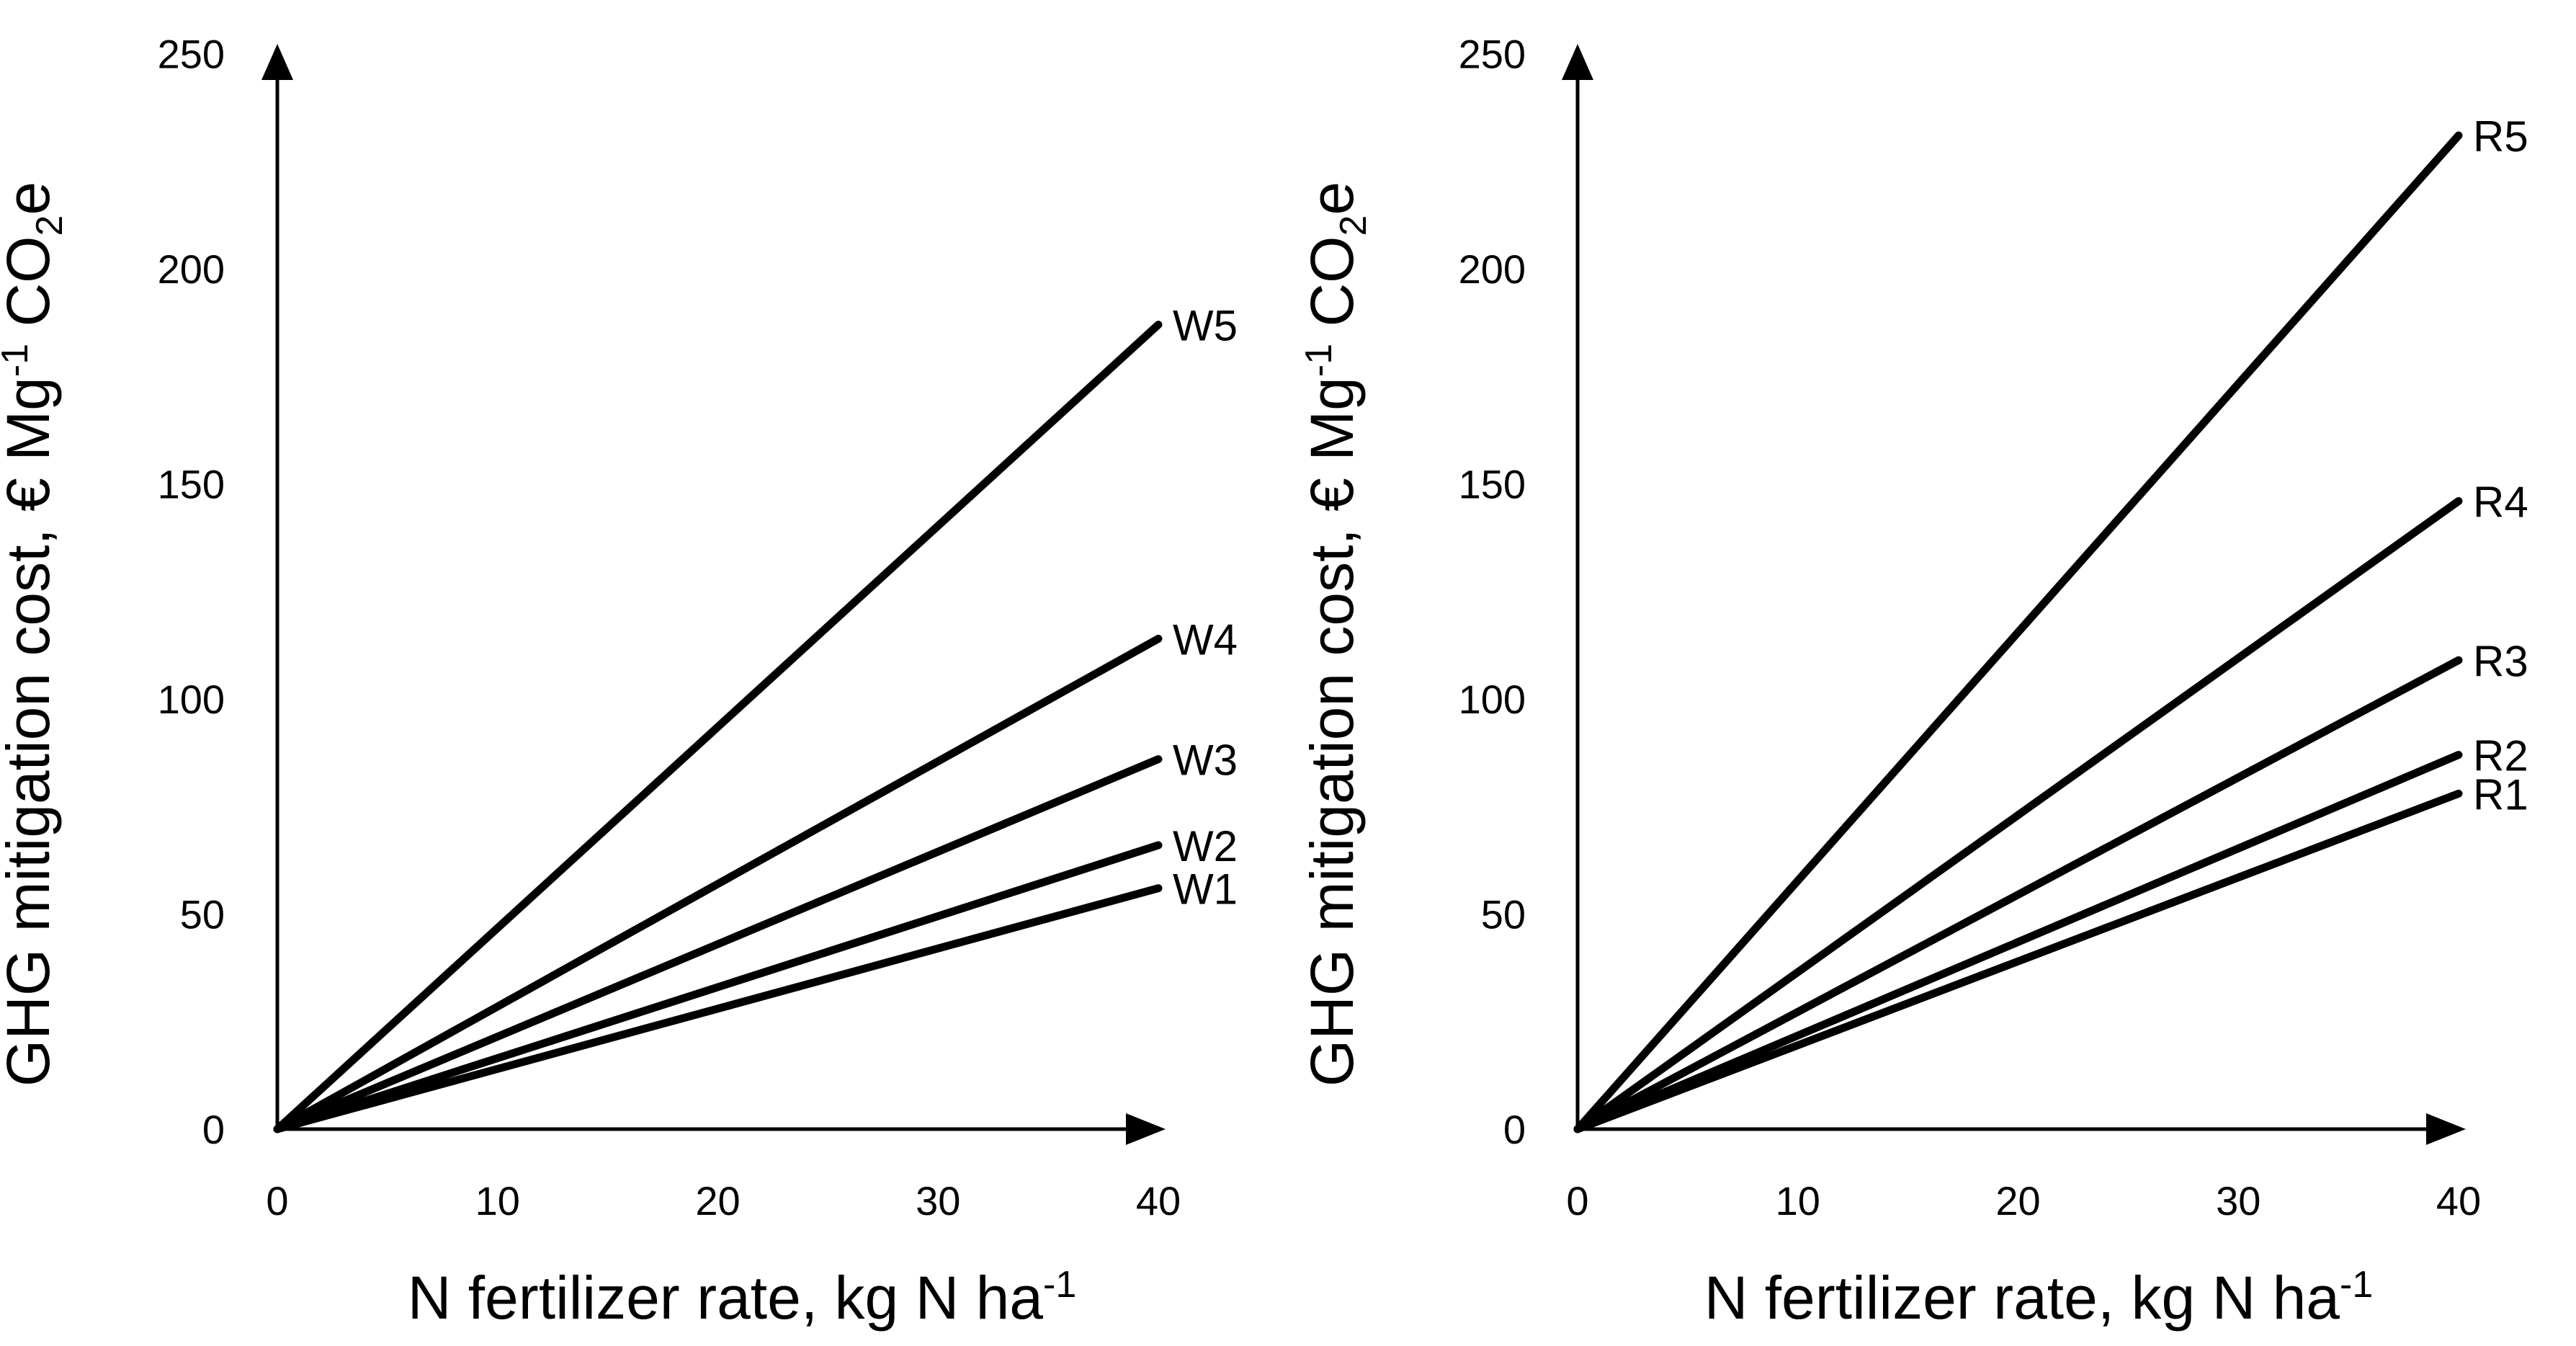 The height and width of the screenshot is (1346, 2576). I want to click on left-y-axis-title: GHG mitigation cost, € Mg-1 CO2e, so click(35, 634).